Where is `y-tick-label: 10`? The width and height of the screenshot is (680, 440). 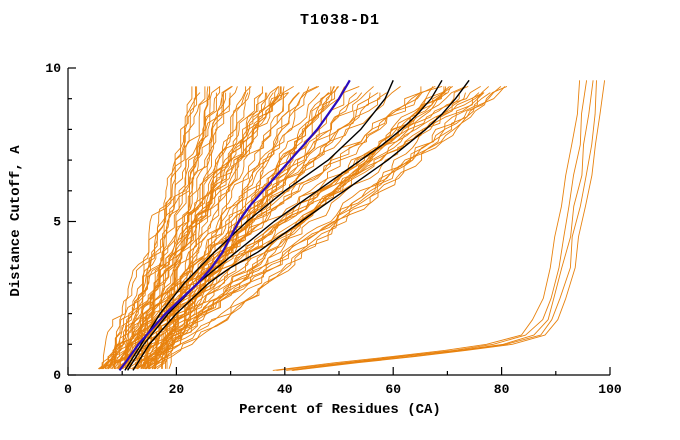 y-tick-label: 10 is located at coordinates (53, 68).